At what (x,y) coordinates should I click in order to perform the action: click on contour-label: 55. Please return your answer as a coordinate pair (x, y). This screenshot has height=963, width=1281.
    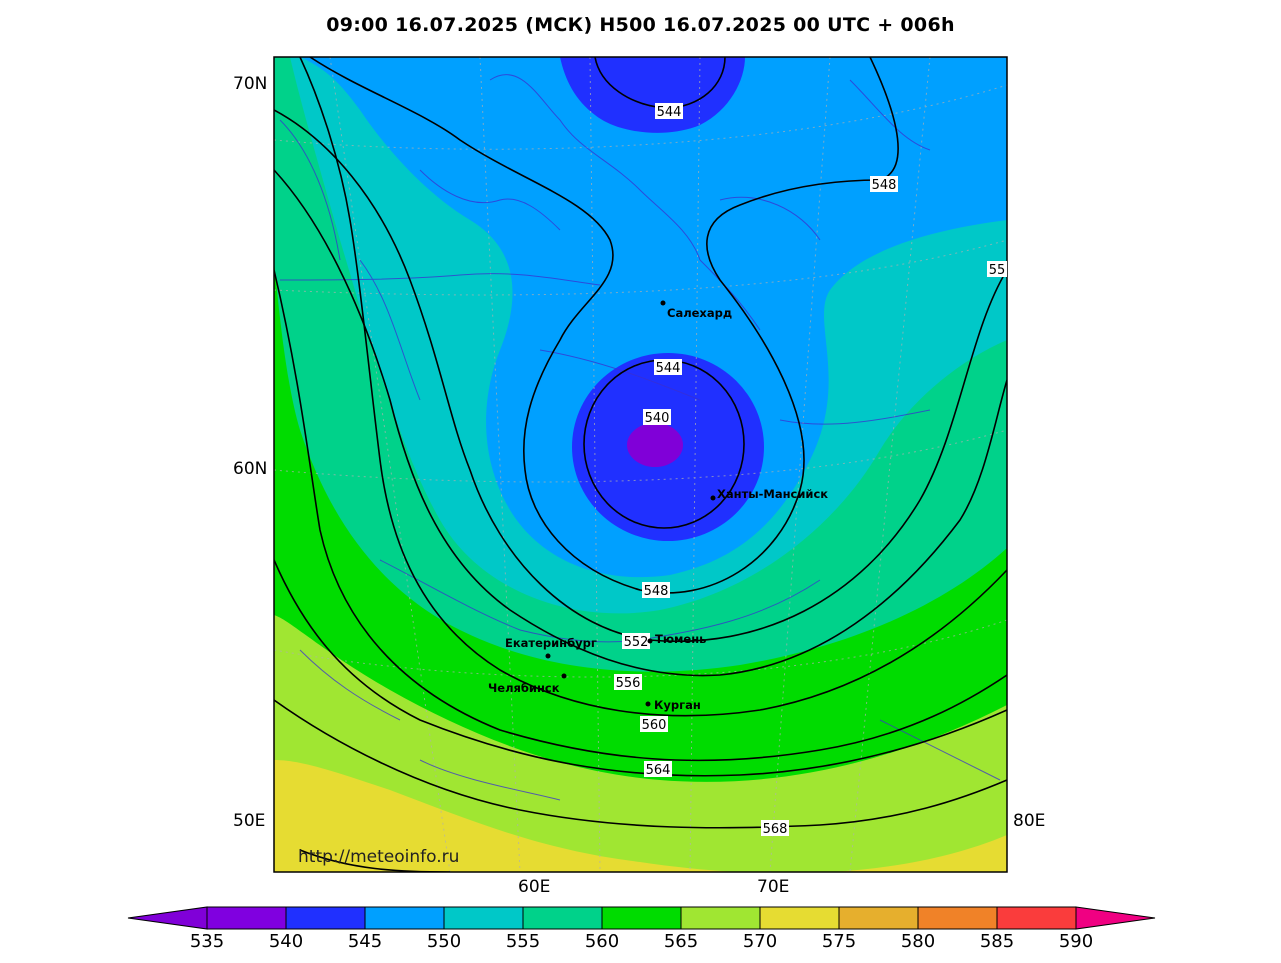
    Looking at the image, I should click on (997, 270).